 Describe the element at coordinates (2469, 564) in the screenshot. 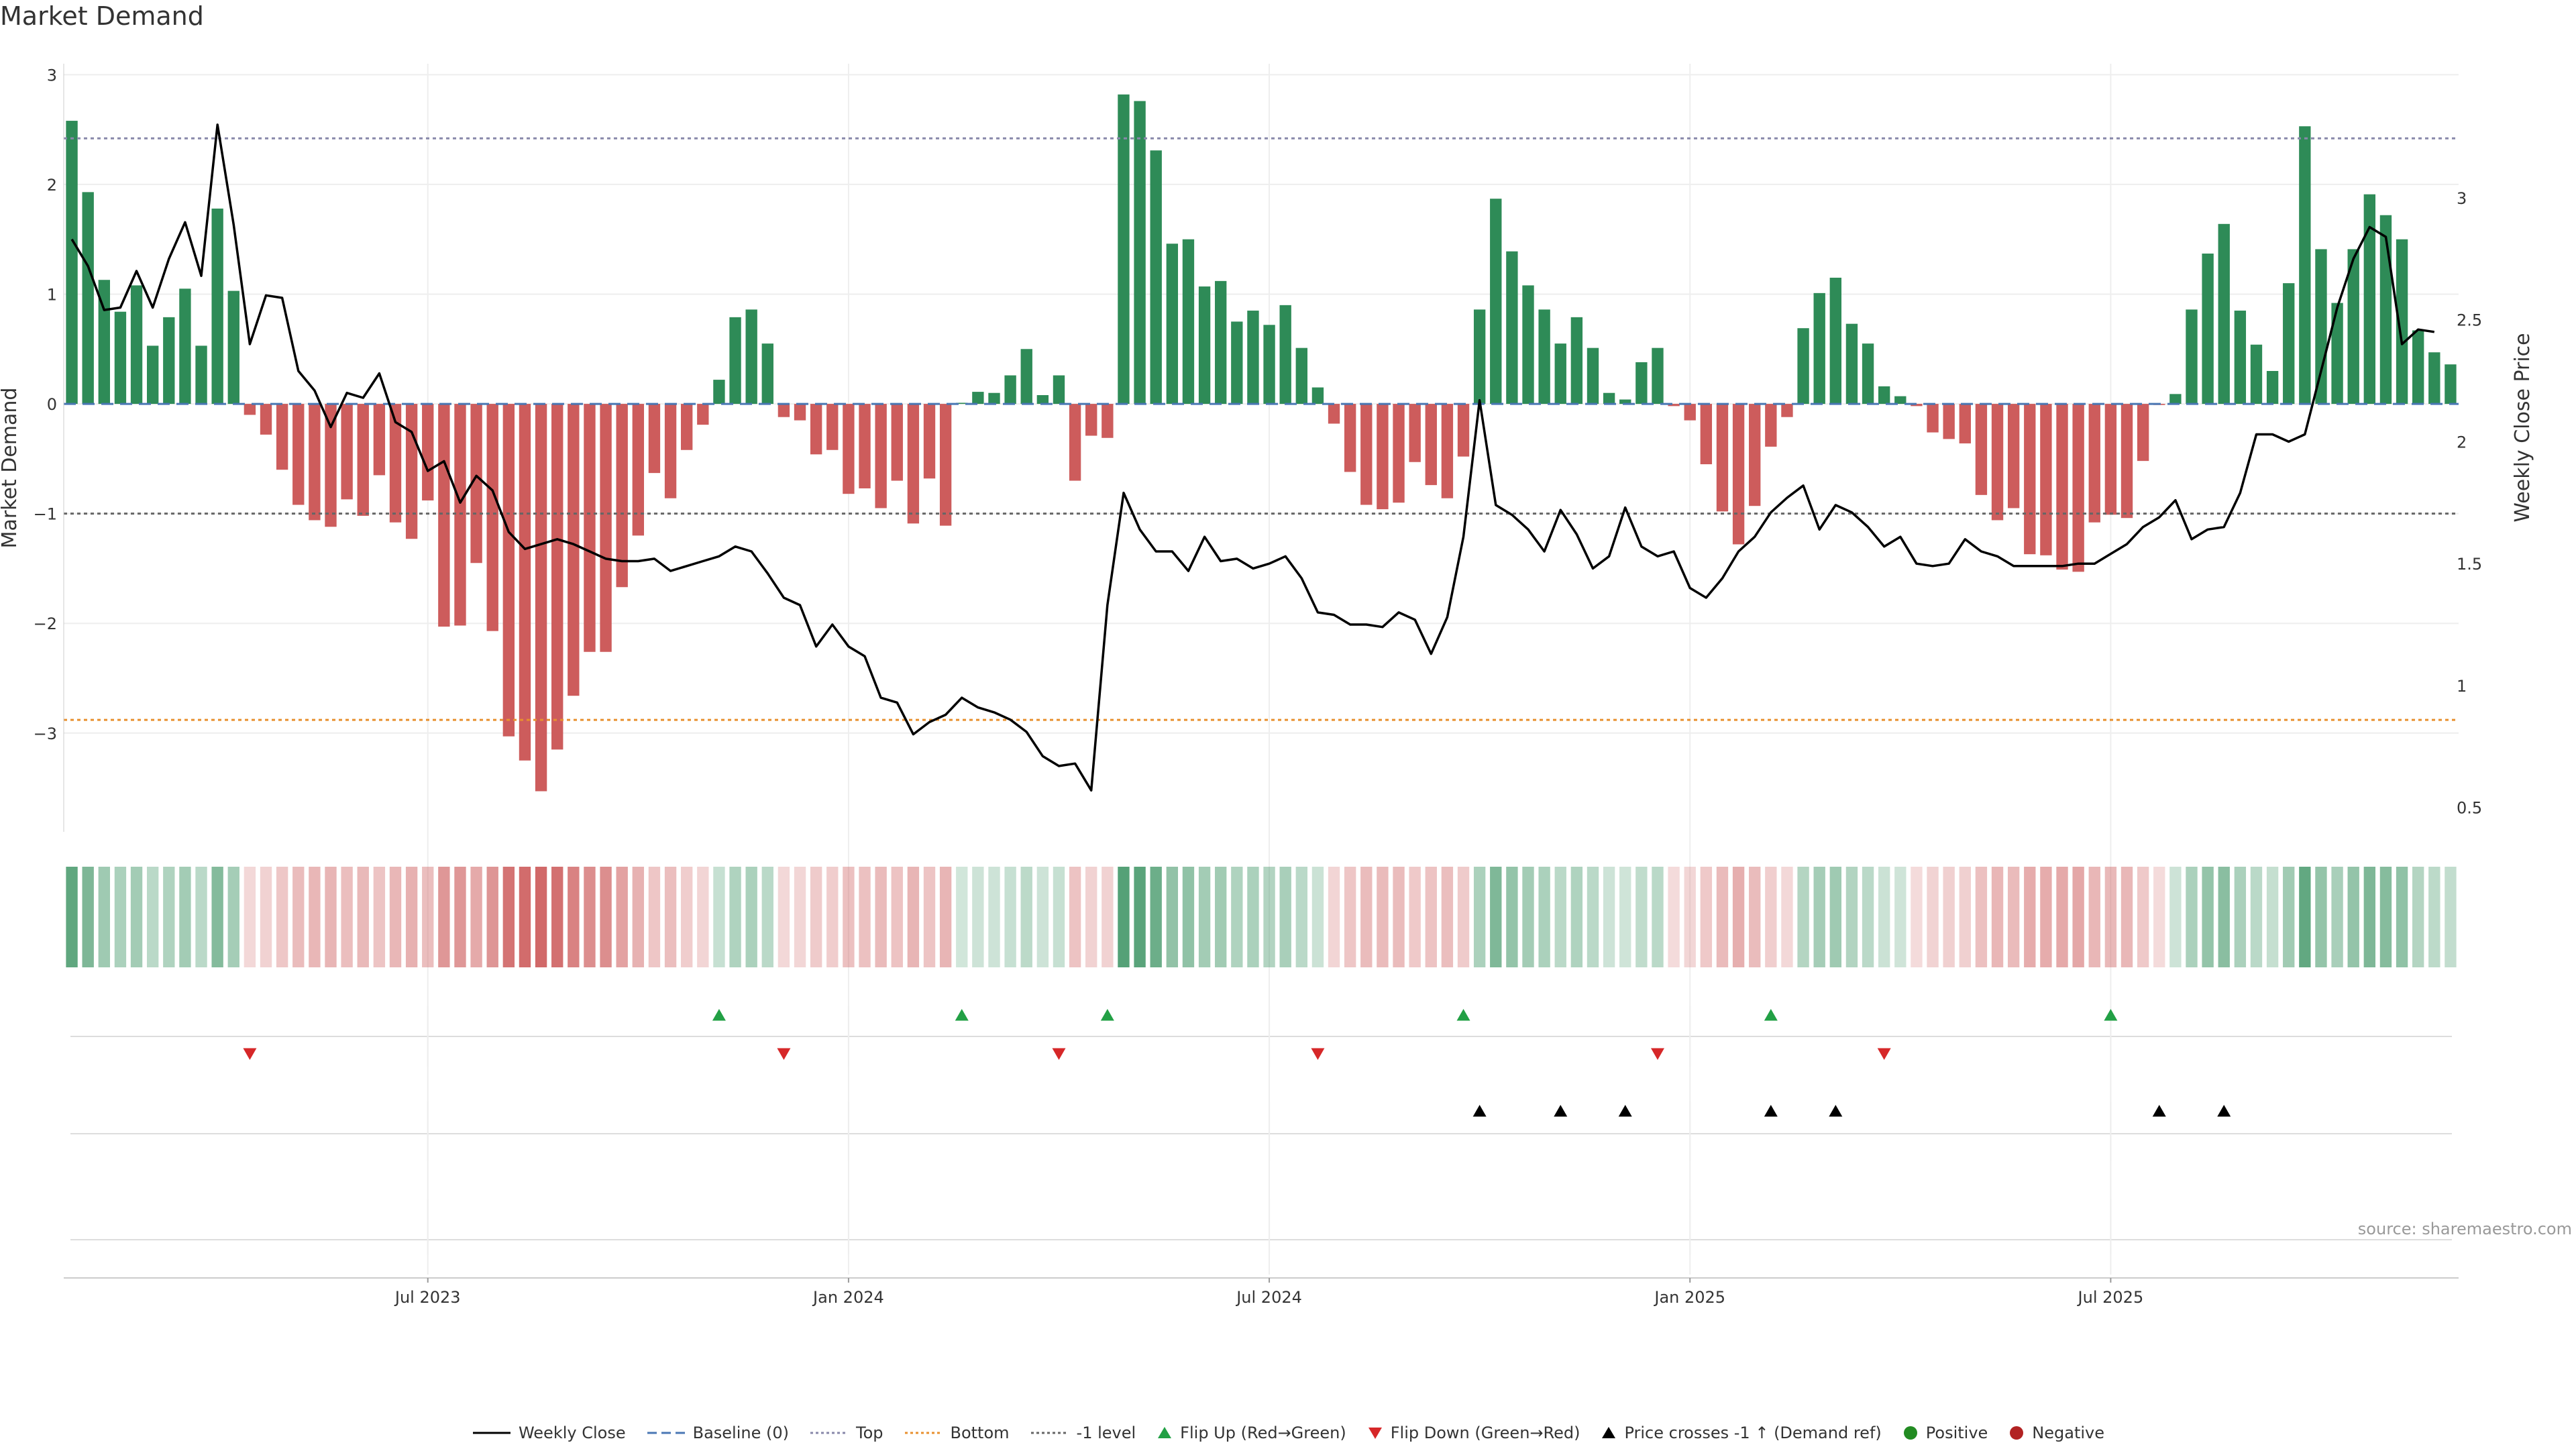

I see `y2-tick-label: 1.5` at that location.